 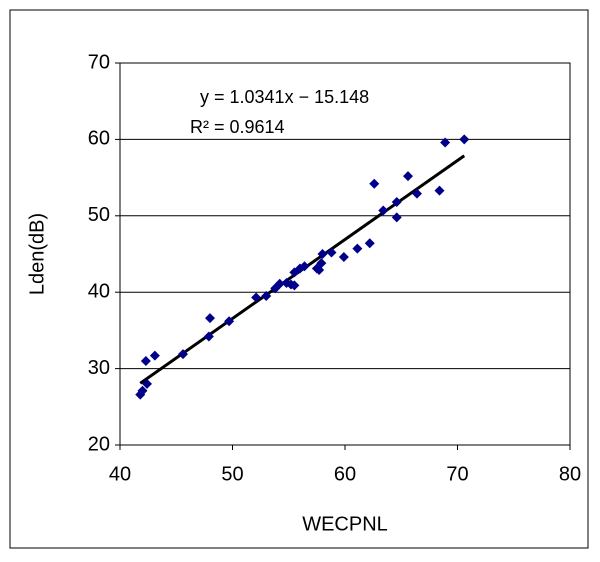 I want to click on x-tick-label: 80, so click(x=570, y=474).